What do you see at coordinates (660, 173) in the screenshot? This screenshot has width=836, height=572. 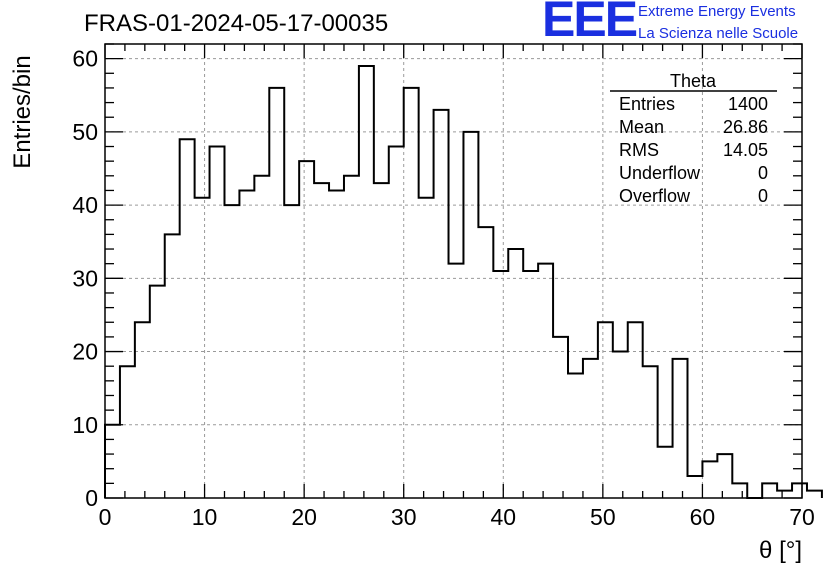 I see `stats-label-underflow: Underflow` at bounding box center [660, 173].